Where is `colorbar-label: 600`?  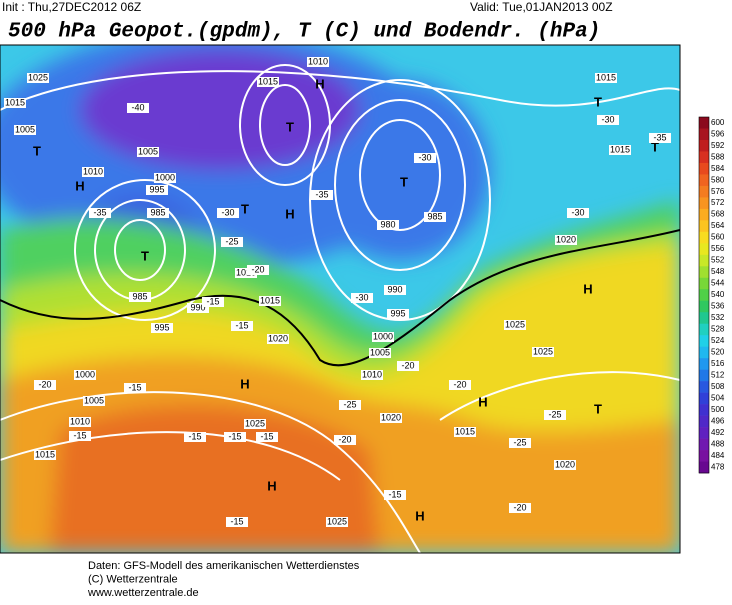 colorbar-label: 600 is located at coordinates (718, 122).